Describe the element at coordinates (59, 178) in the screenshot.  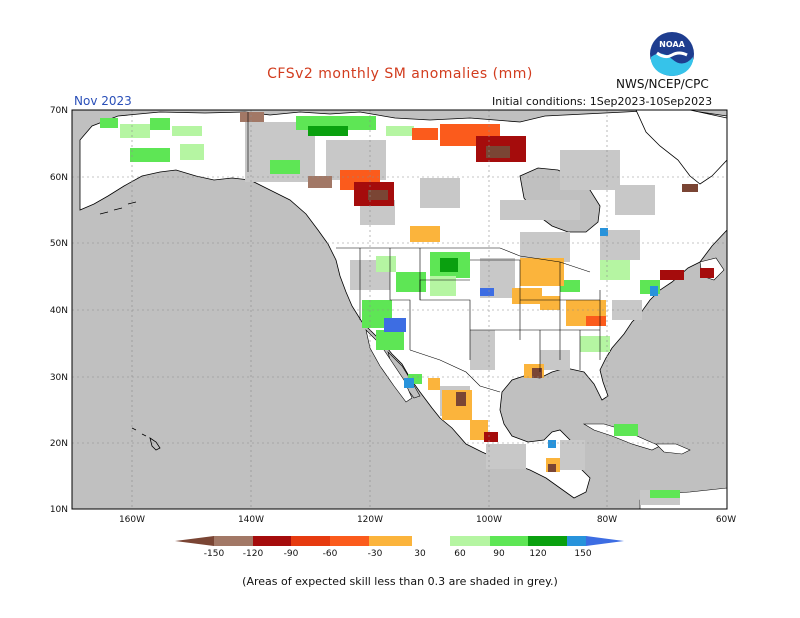
I see `lat-label-60: 60N` at that location.